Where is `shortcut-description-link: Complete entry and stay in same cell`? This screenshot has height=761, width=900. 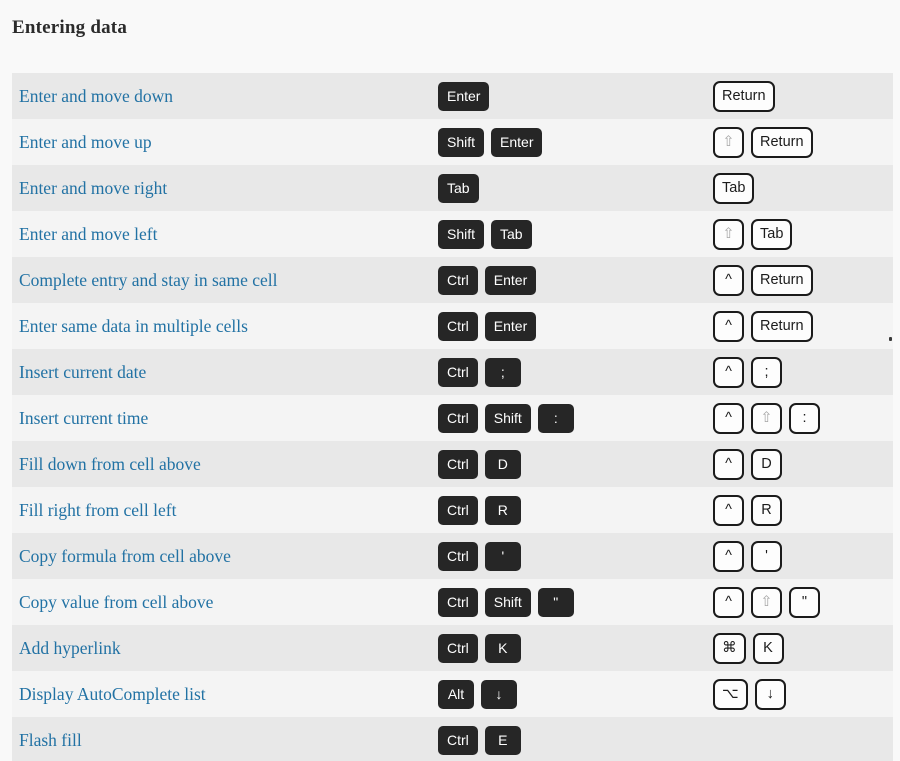
shortcut-description-link: Complete entry and stay in same cell is located at coordinates (148, 279).